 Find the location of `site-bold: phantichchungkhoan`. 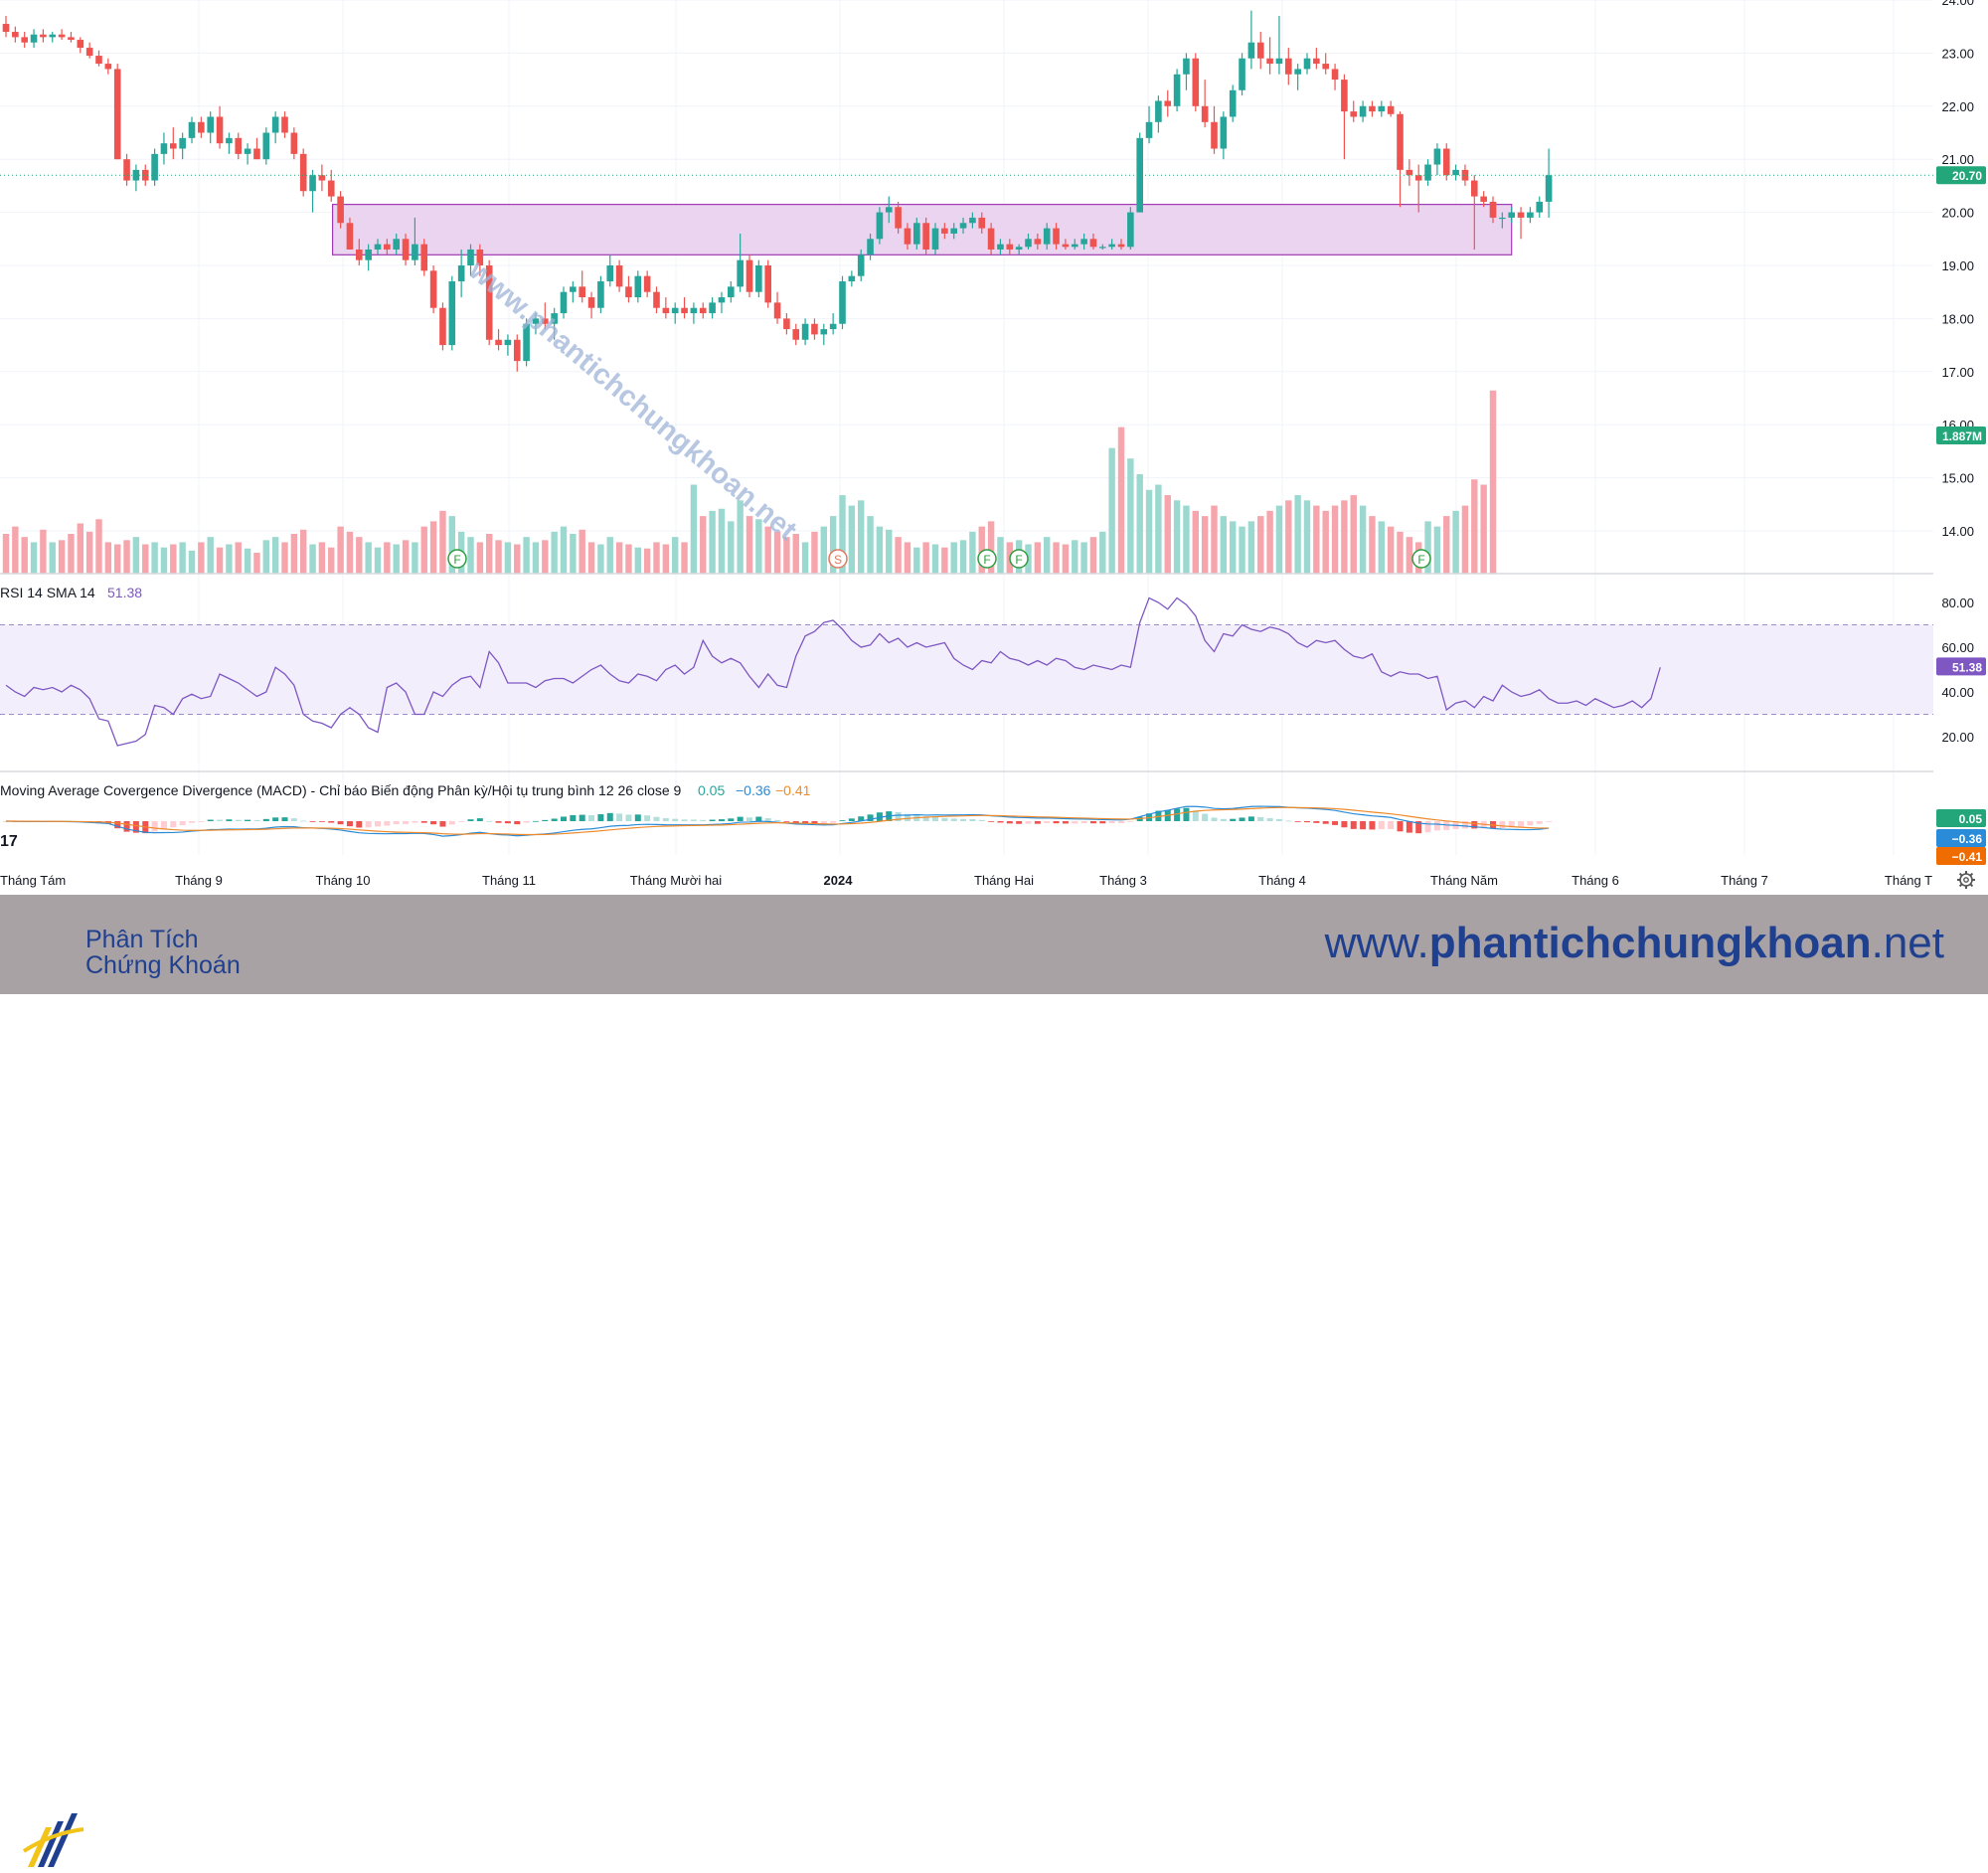

site-bold: phantichchungkhoan is located at coordinates (1650, 943).